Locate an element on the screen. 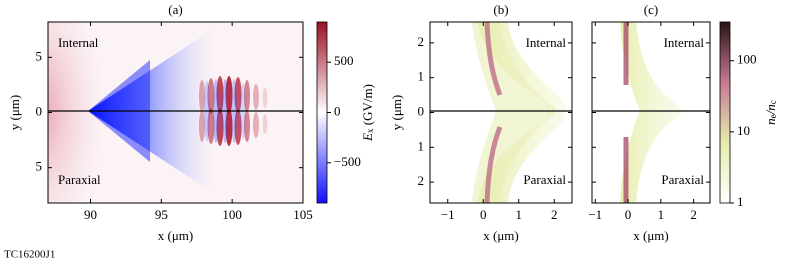 This screenshot has height=263, width=789. panel-title: (a) is located at coordinates (175, 9).